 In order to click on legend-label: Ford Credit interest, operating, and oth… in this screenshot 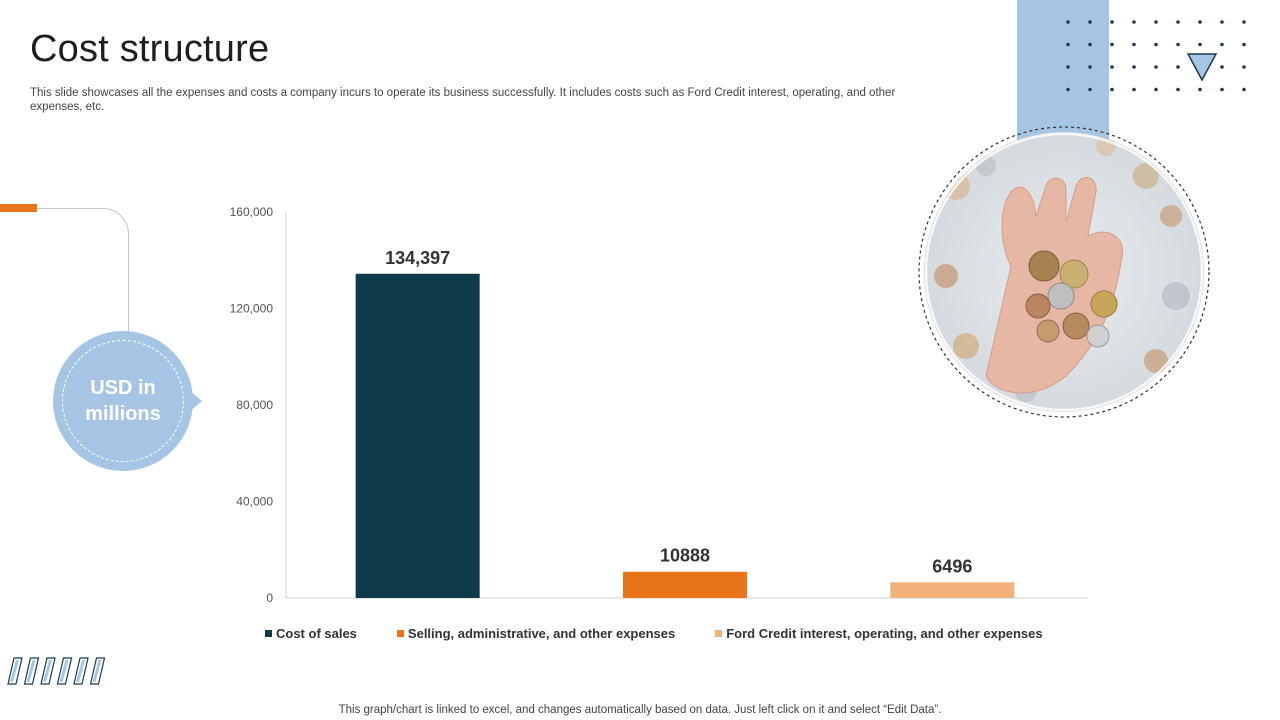, I will do `click(884, 633)`.